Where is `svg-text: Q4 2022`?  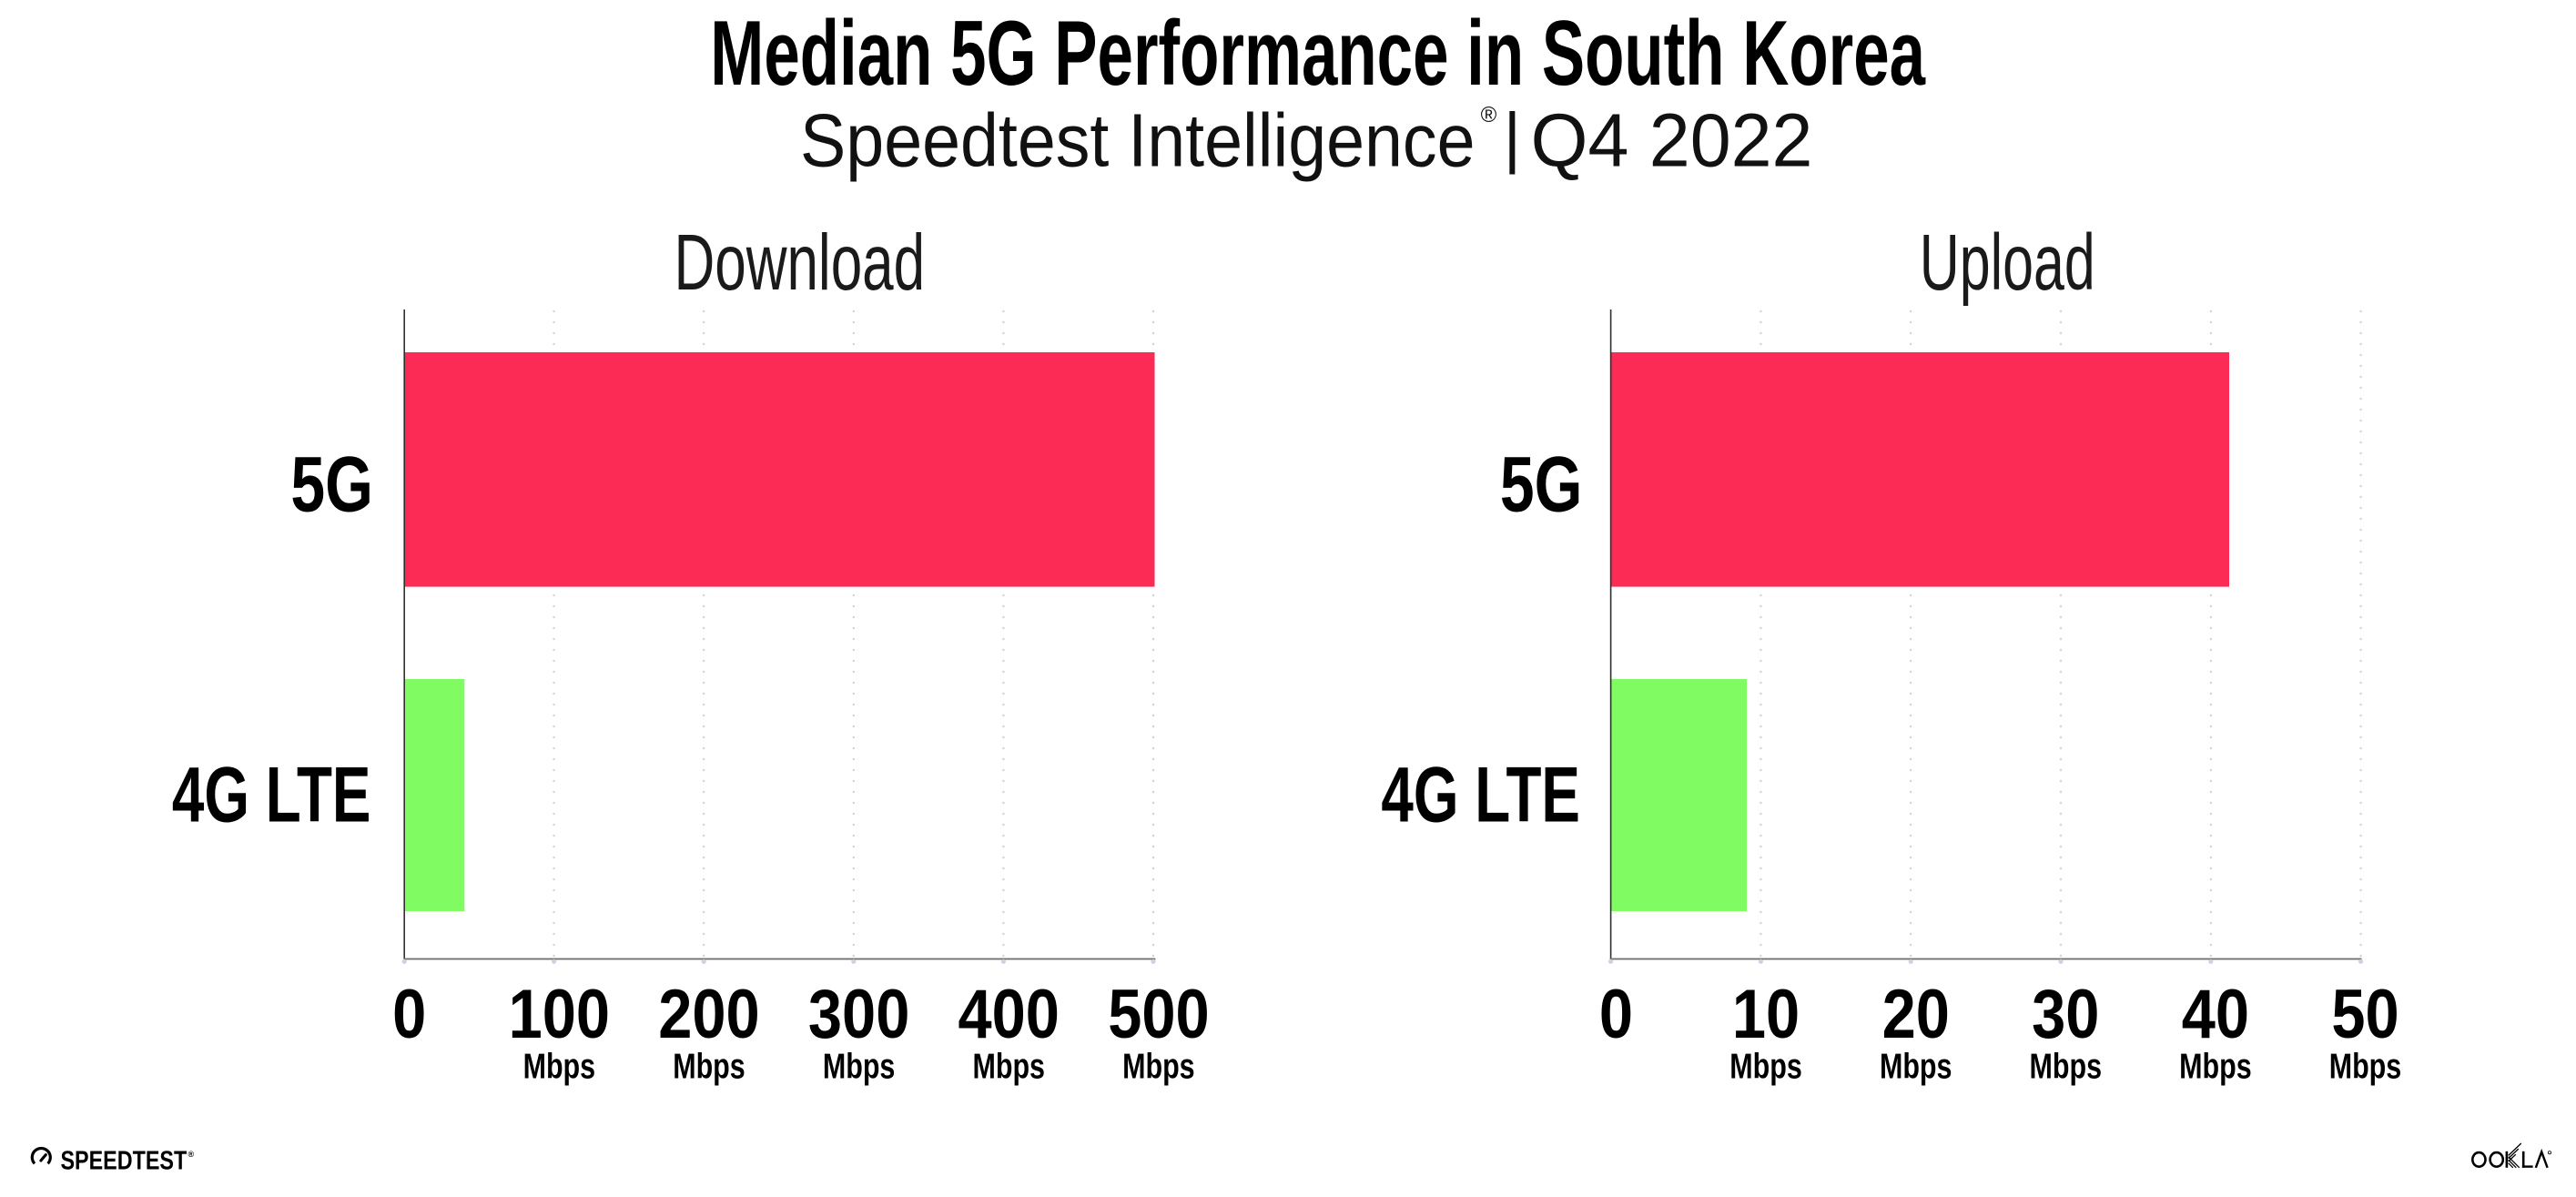
svg-text: Q4 2022 is located at coordinates (1672, 140).